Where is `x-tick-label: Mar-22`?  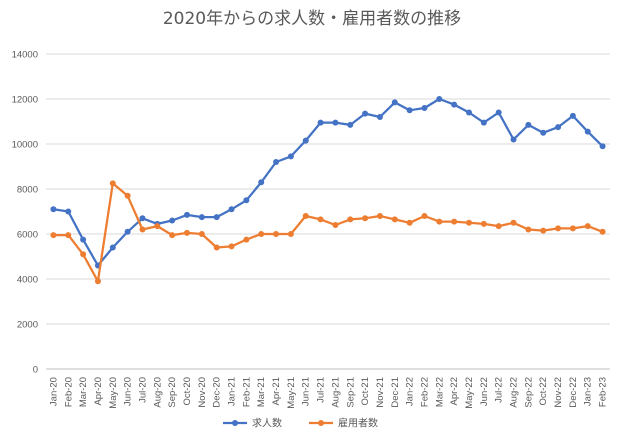
x-tick-label: Mar-22 is located at coordinates (439, 392).